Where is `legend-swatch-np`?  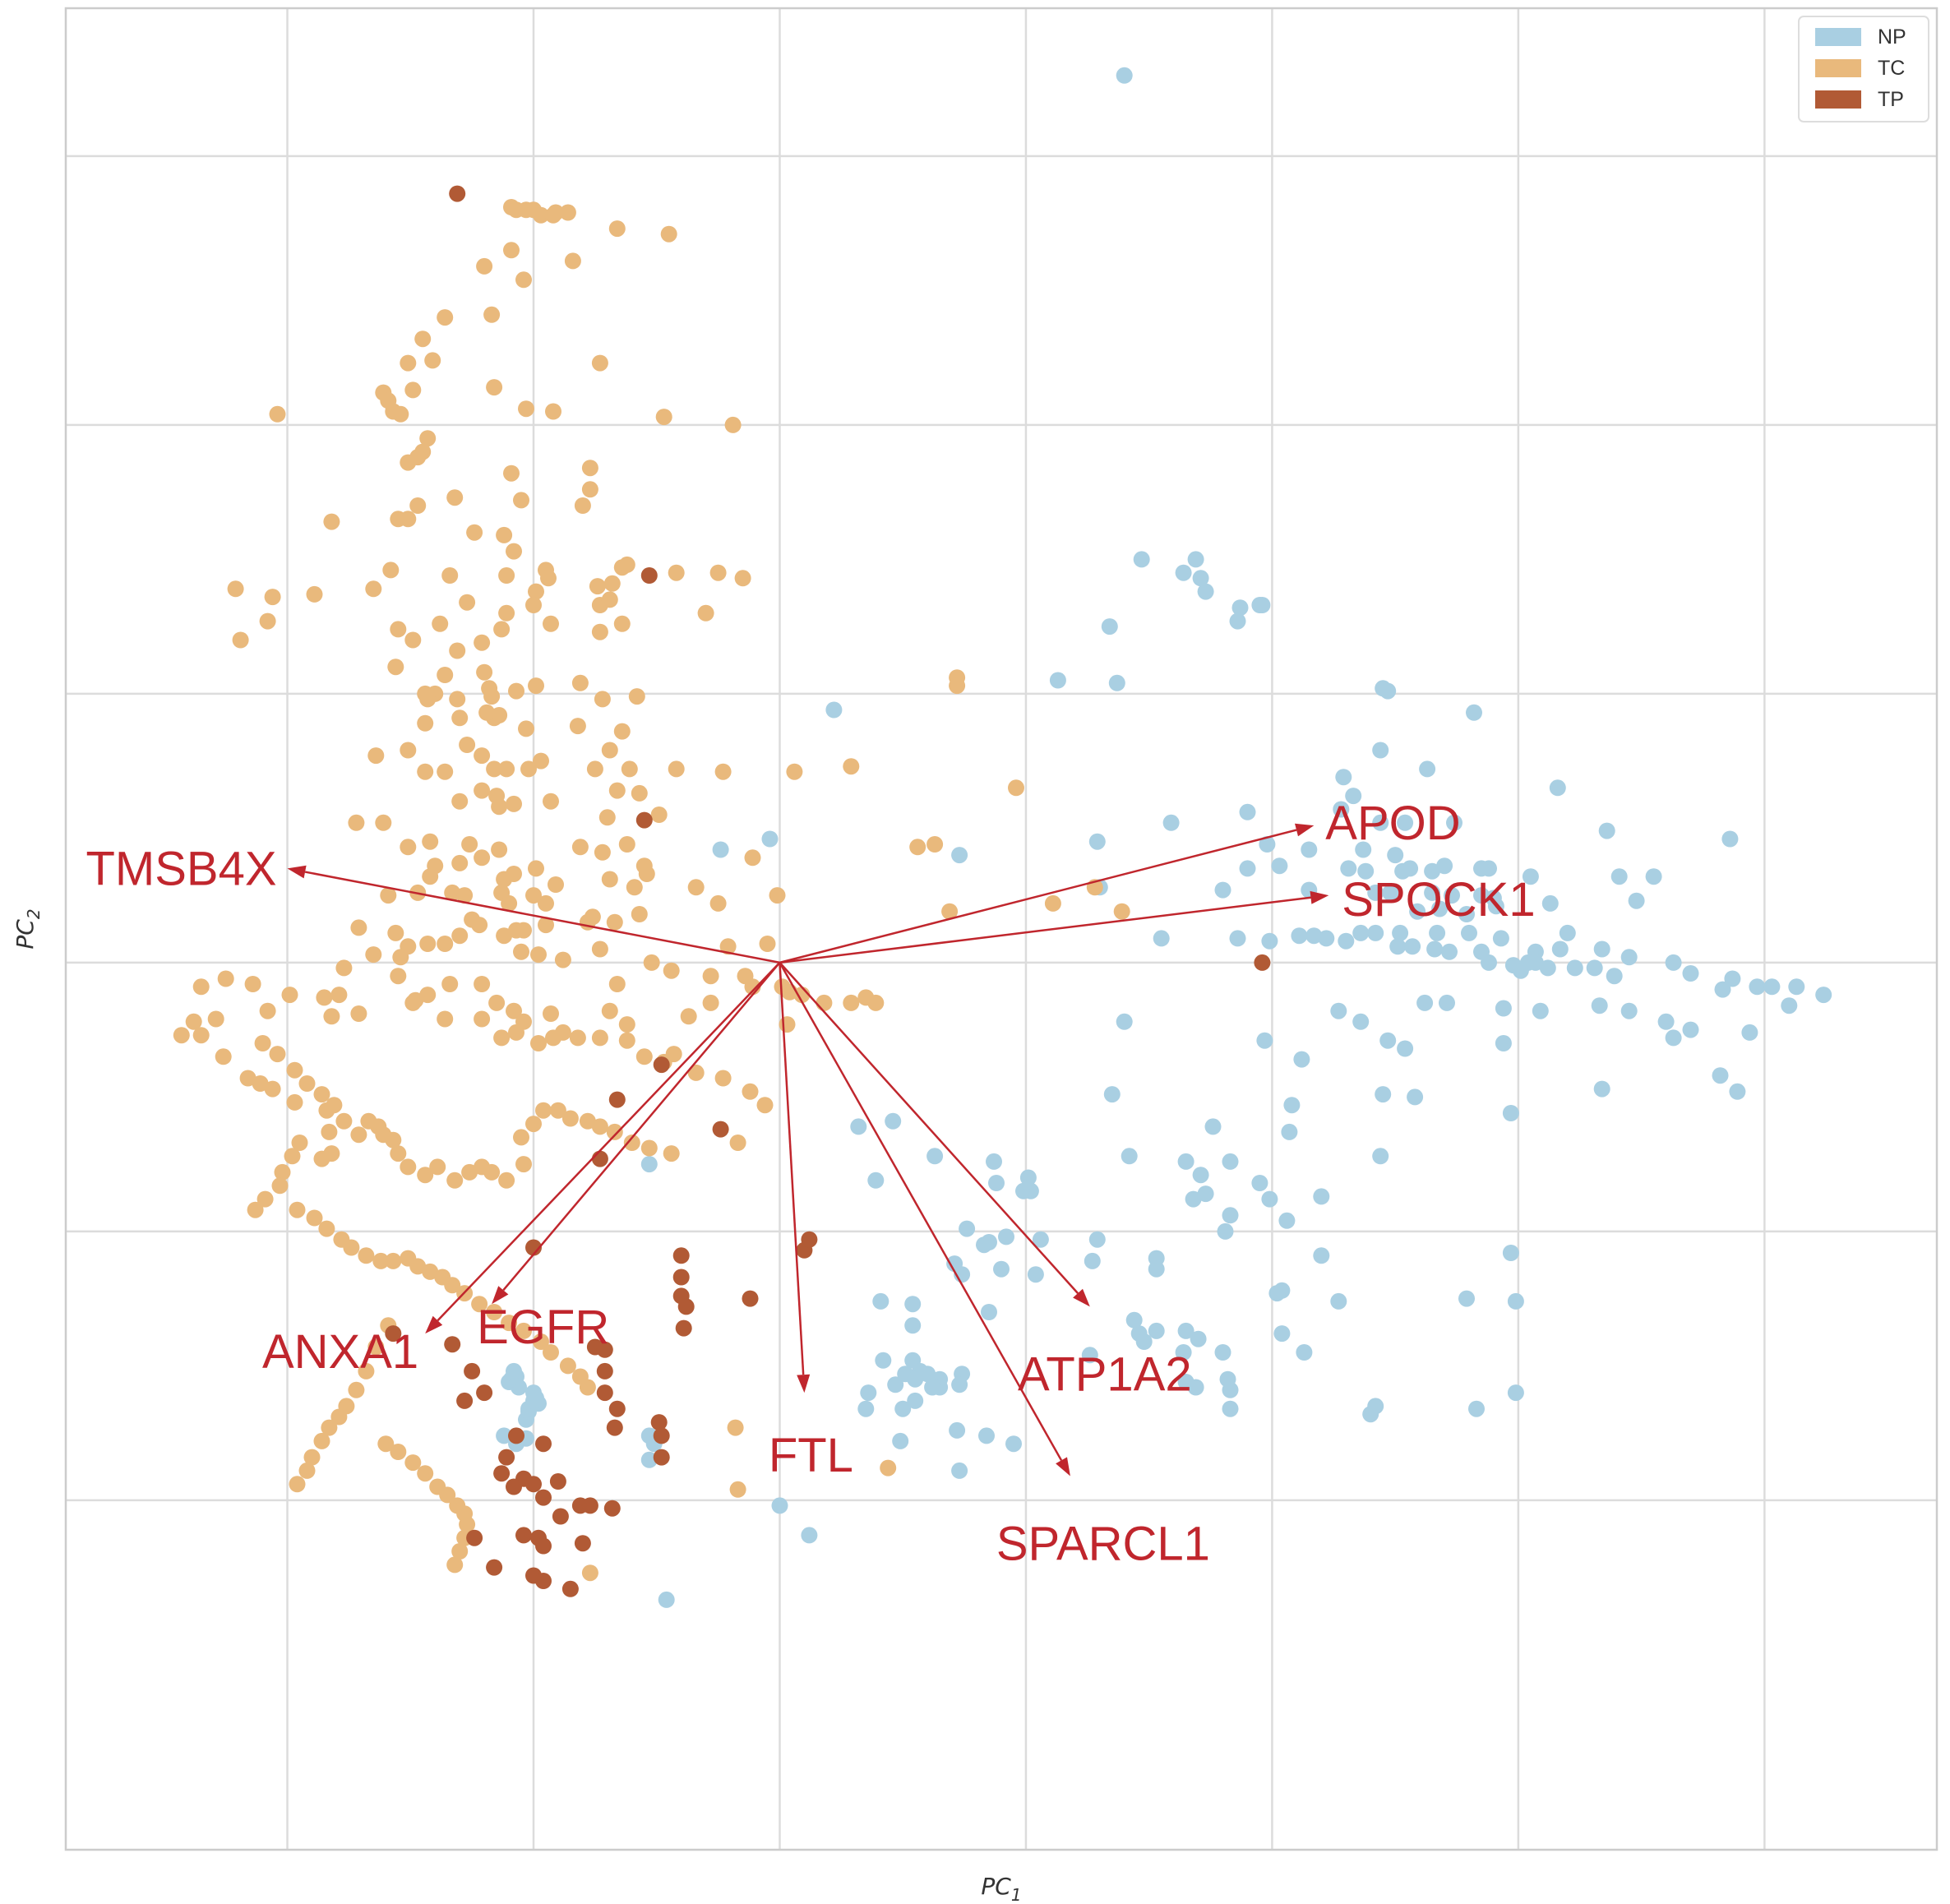 legend-swatch-np is located at coordinates (1838, 37).